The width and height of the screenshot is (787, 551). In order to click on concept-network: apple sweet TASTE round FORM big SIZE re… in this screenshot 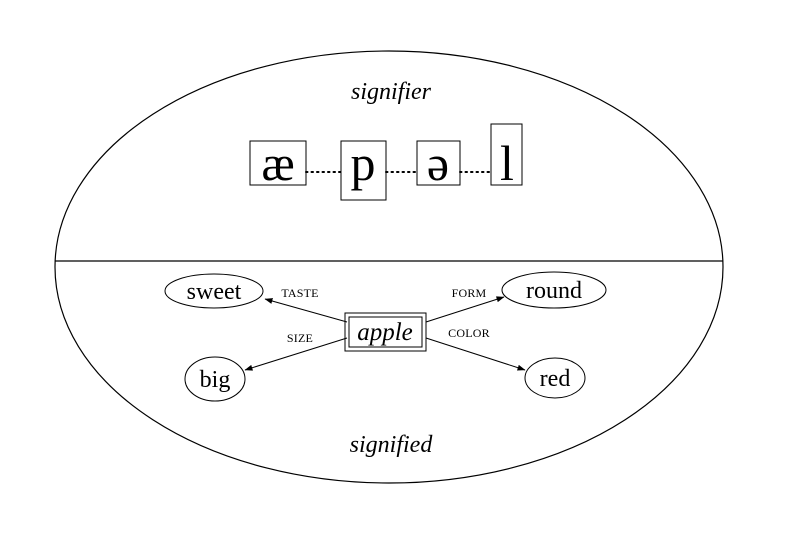, I will do `click(385, 336)`.